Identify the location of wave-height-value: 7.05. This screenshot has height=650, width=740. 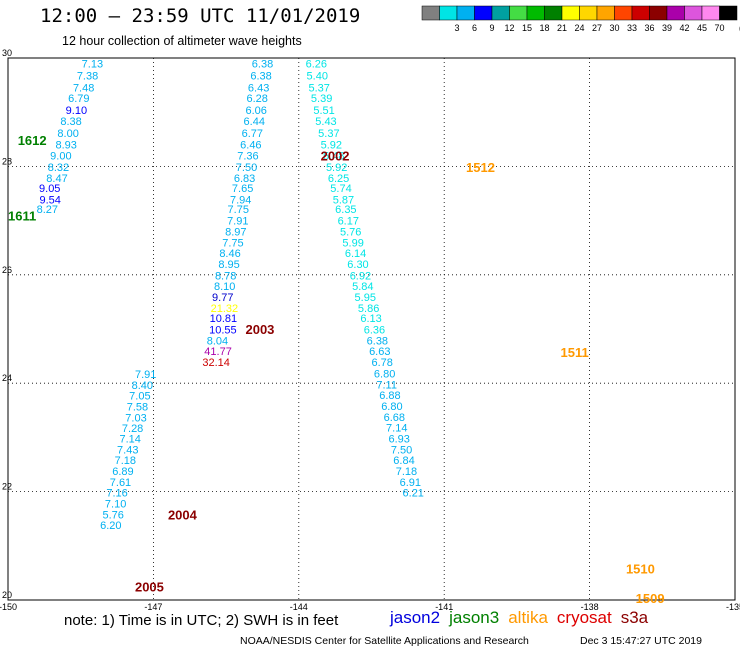
(139, 397).